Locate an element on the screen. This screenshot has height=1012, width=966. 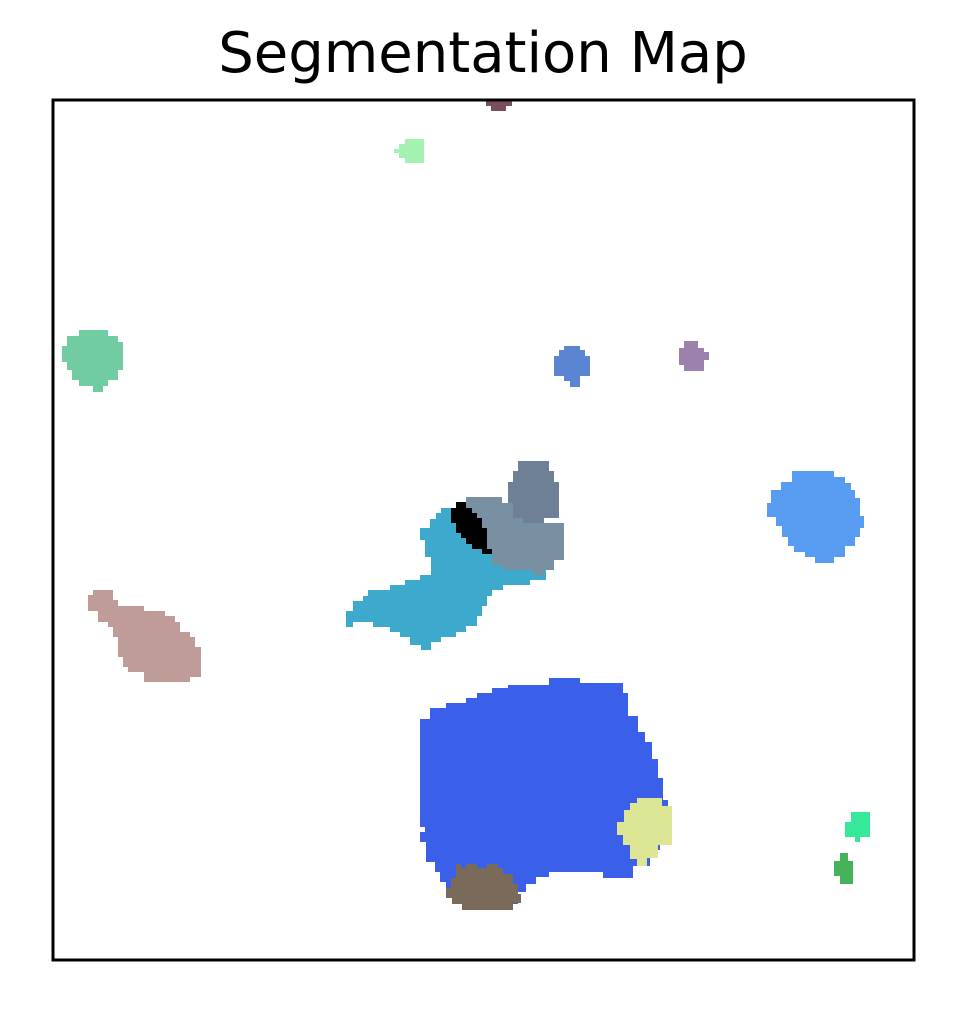
segment-black is located at coordinates (471, 528).